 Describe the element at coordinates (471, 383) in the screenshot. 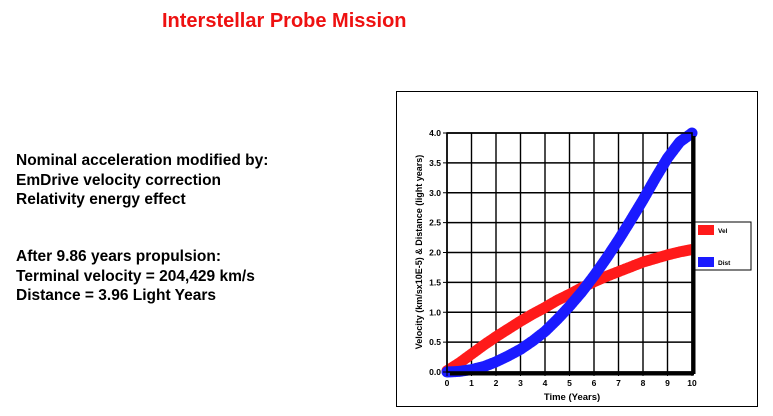

I see `x-tick-label: 1` at that location.